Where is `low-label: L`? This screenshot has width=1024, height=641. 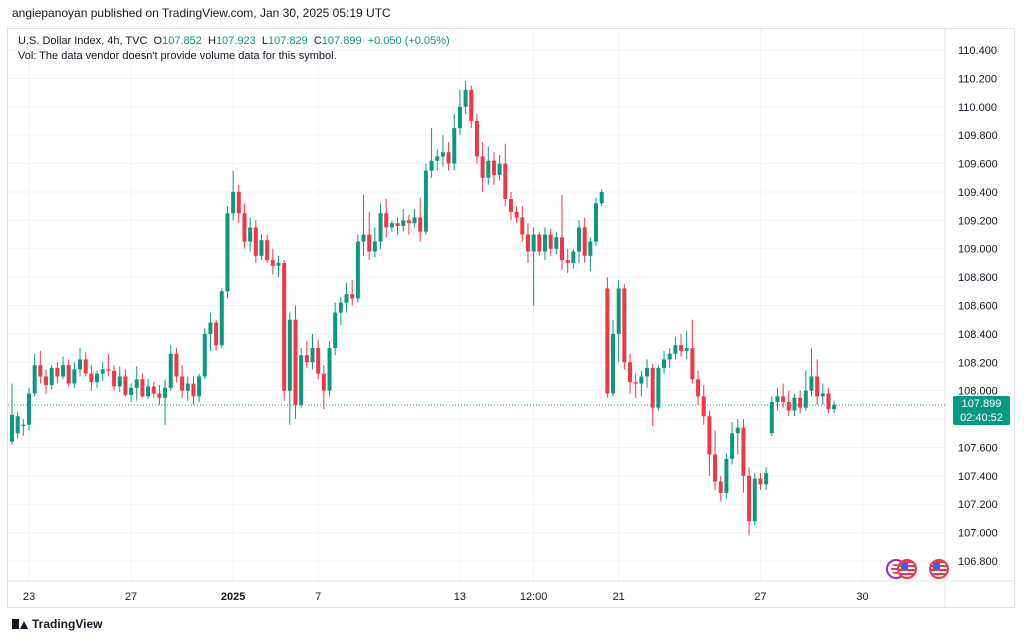 low-label: L is located at coordinates (264, 41).